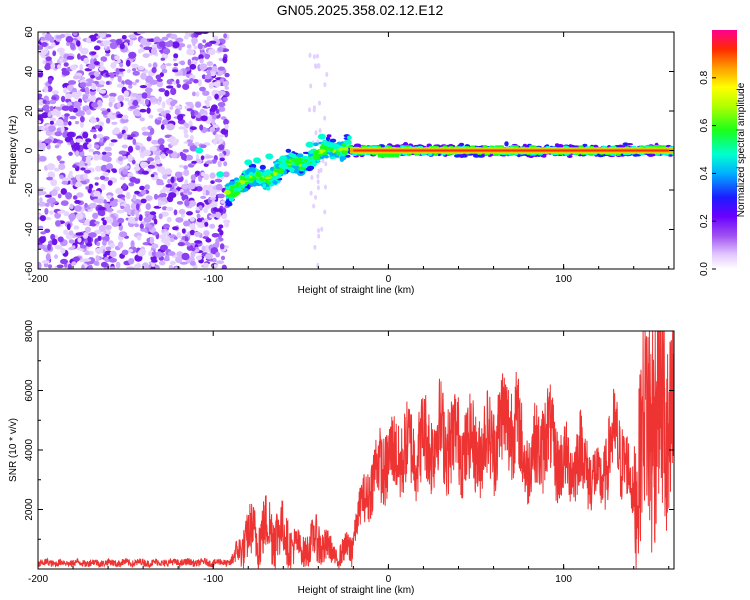  I want to click on x-tick-label: -200, so click(38, 279).